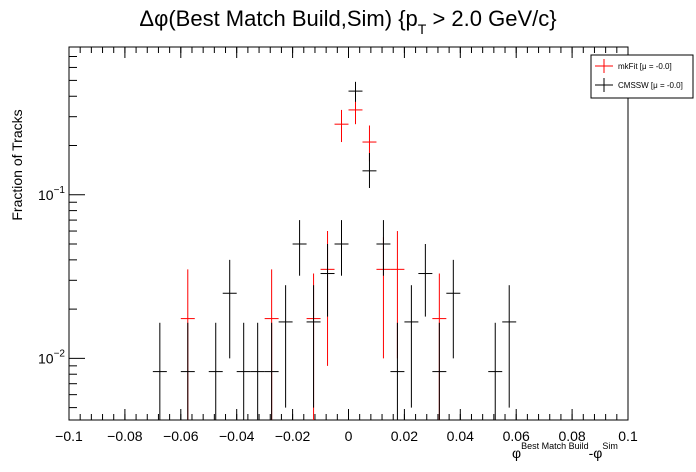  I want to click on x-tick-label: 0.1, so click(628, 436).